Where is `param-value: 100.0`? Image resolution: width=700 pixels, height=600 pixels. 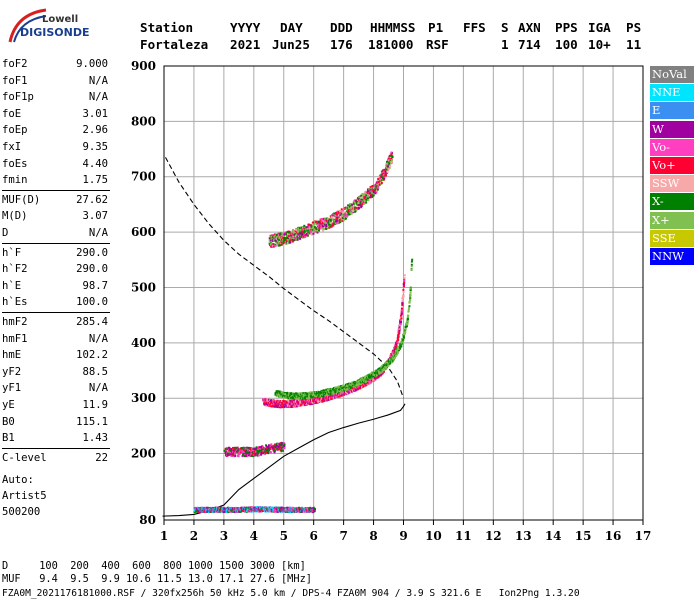
param-value: 100.0 is located at coordinates (92, 302).